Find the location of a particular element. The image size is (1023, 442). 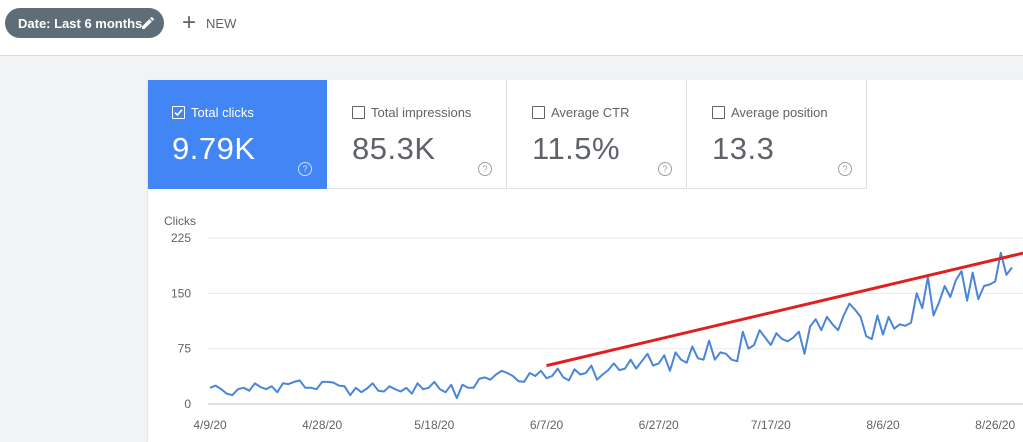

x-tick-label: 4/9/20 is located at coordinates (210, 425).